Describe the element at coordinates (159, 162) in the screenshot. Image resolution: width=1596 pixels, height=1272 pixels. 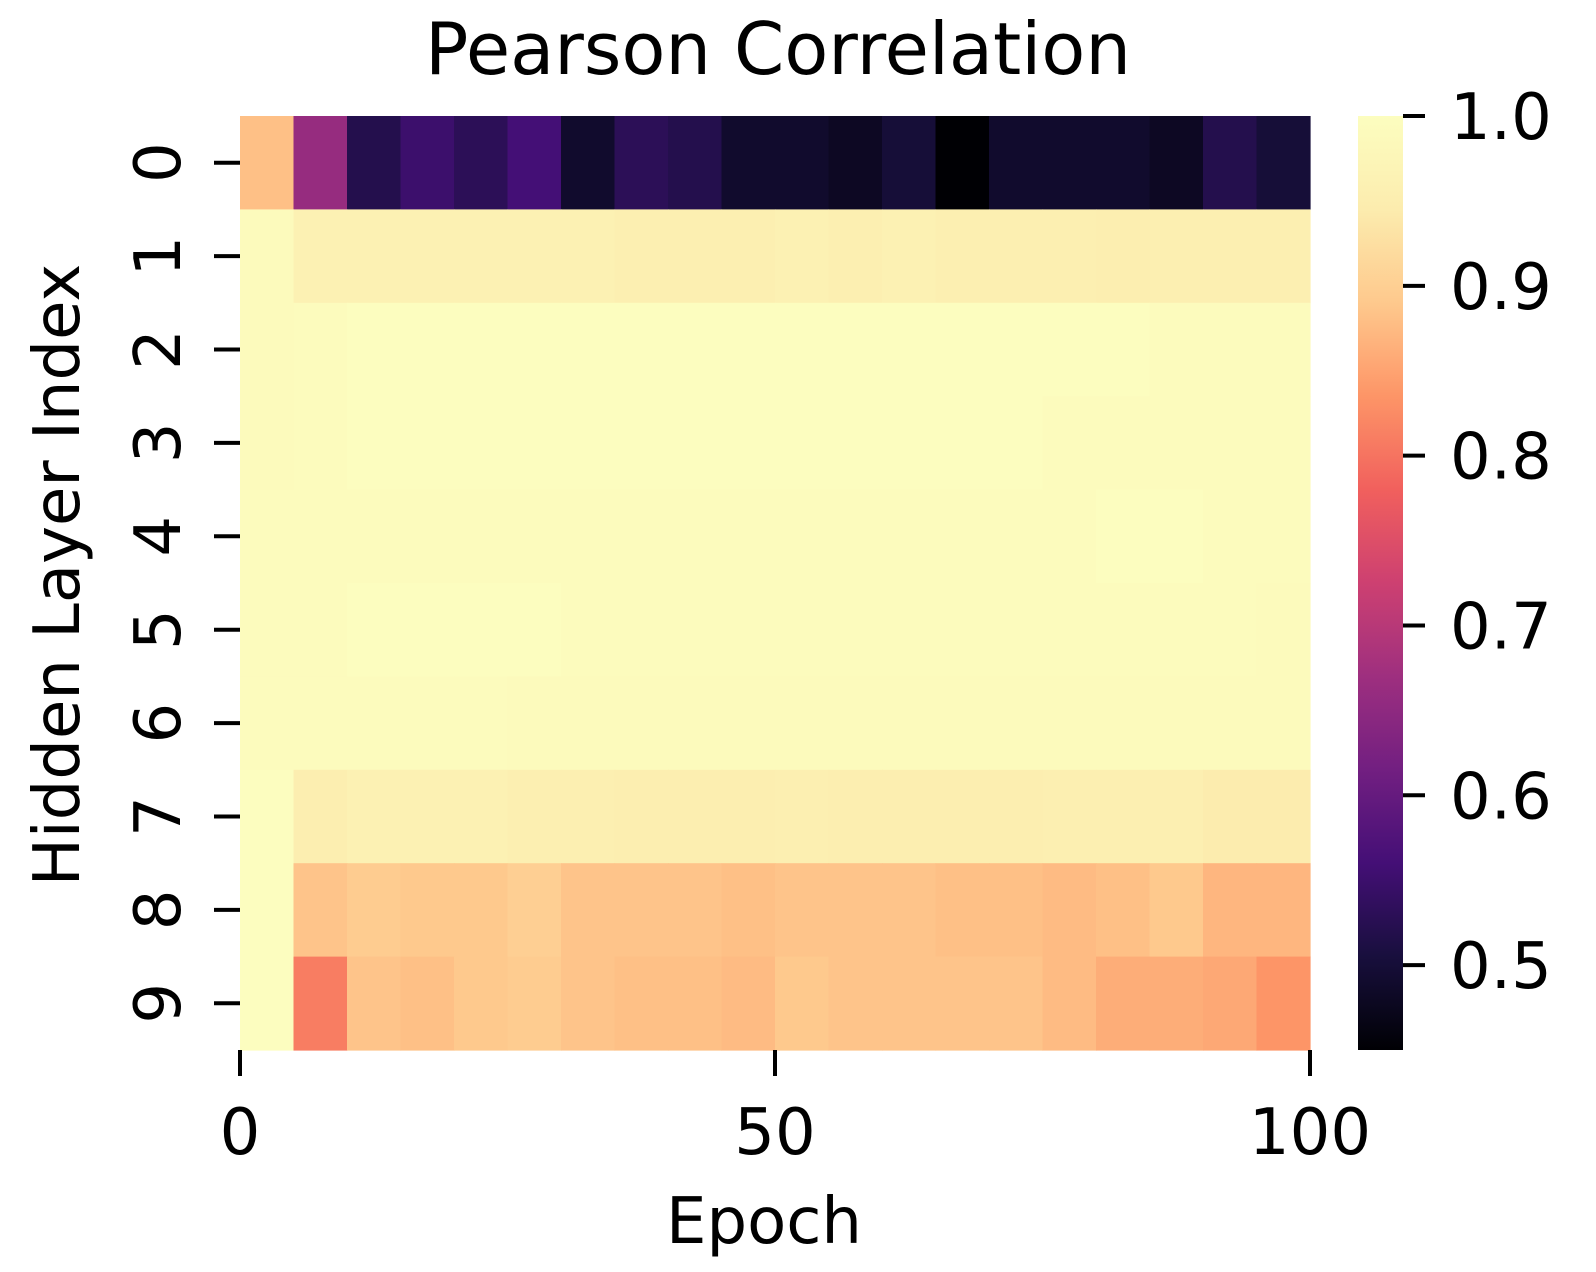
I see `y-tick-label: 0` at that location.